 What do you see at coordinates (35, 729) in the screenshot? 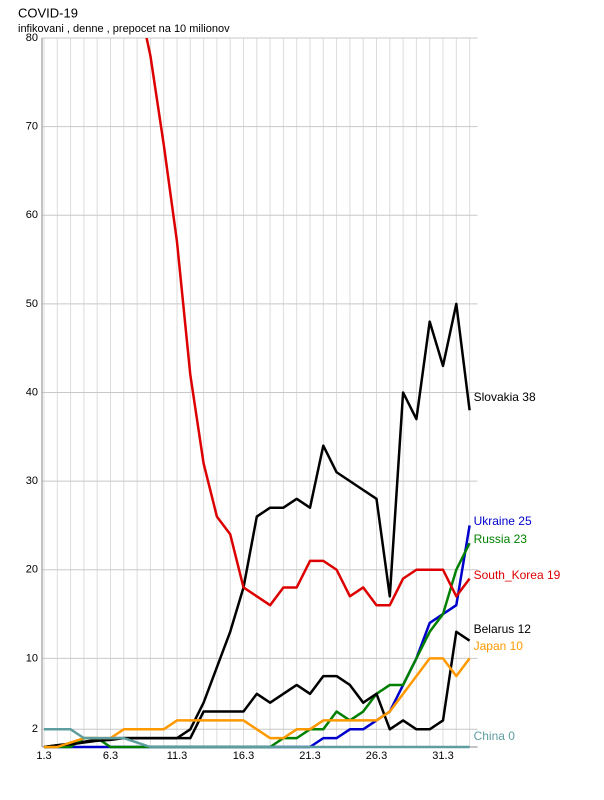
I see `y-tick-label: 2` at bounding box center [35, 729].